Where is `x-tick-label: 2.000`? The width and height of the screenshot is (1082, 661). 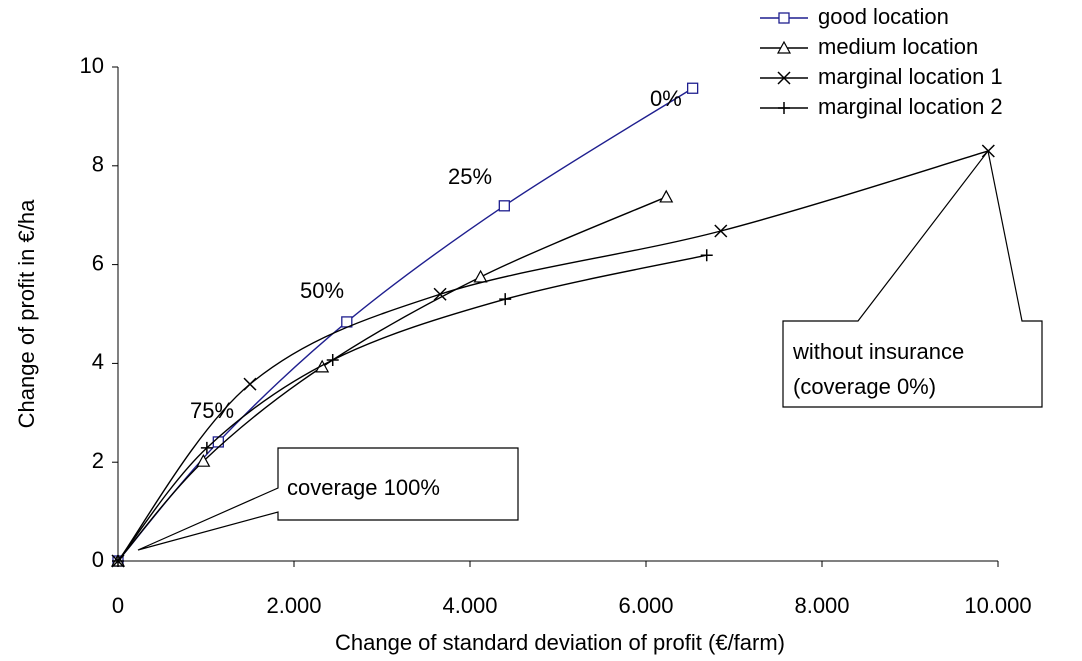
x-tick-label: 2.000 is located at coordinates (293, 605).